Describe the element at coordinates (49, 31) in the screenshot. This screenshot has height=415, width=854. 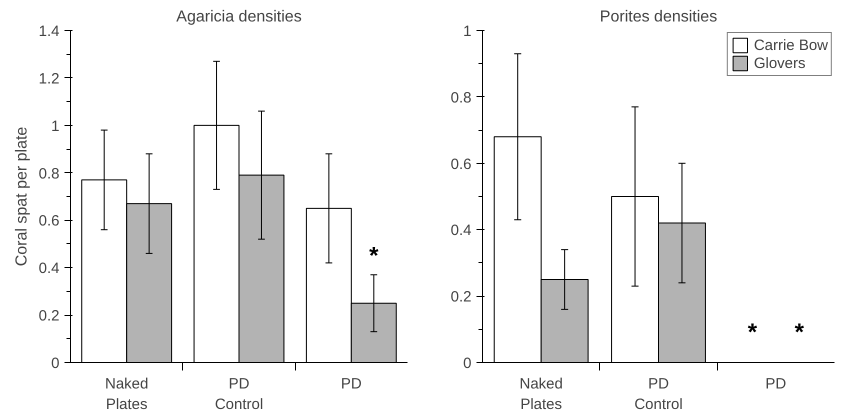
I see `y-tick-label: 1.4` at that location.